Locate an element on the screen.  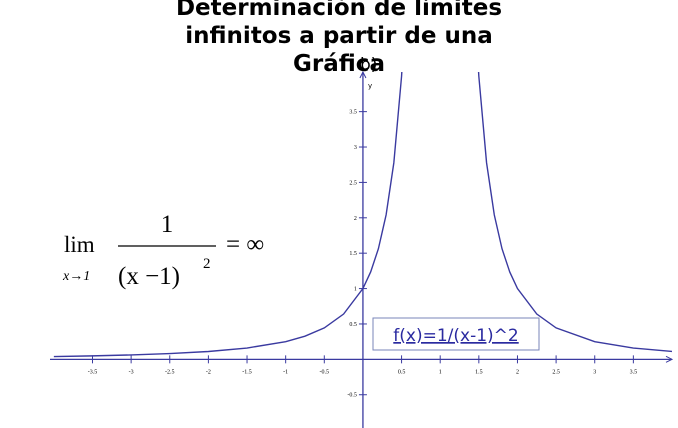
x-tick-label: 3.5 is located at coordinates (634, 372).